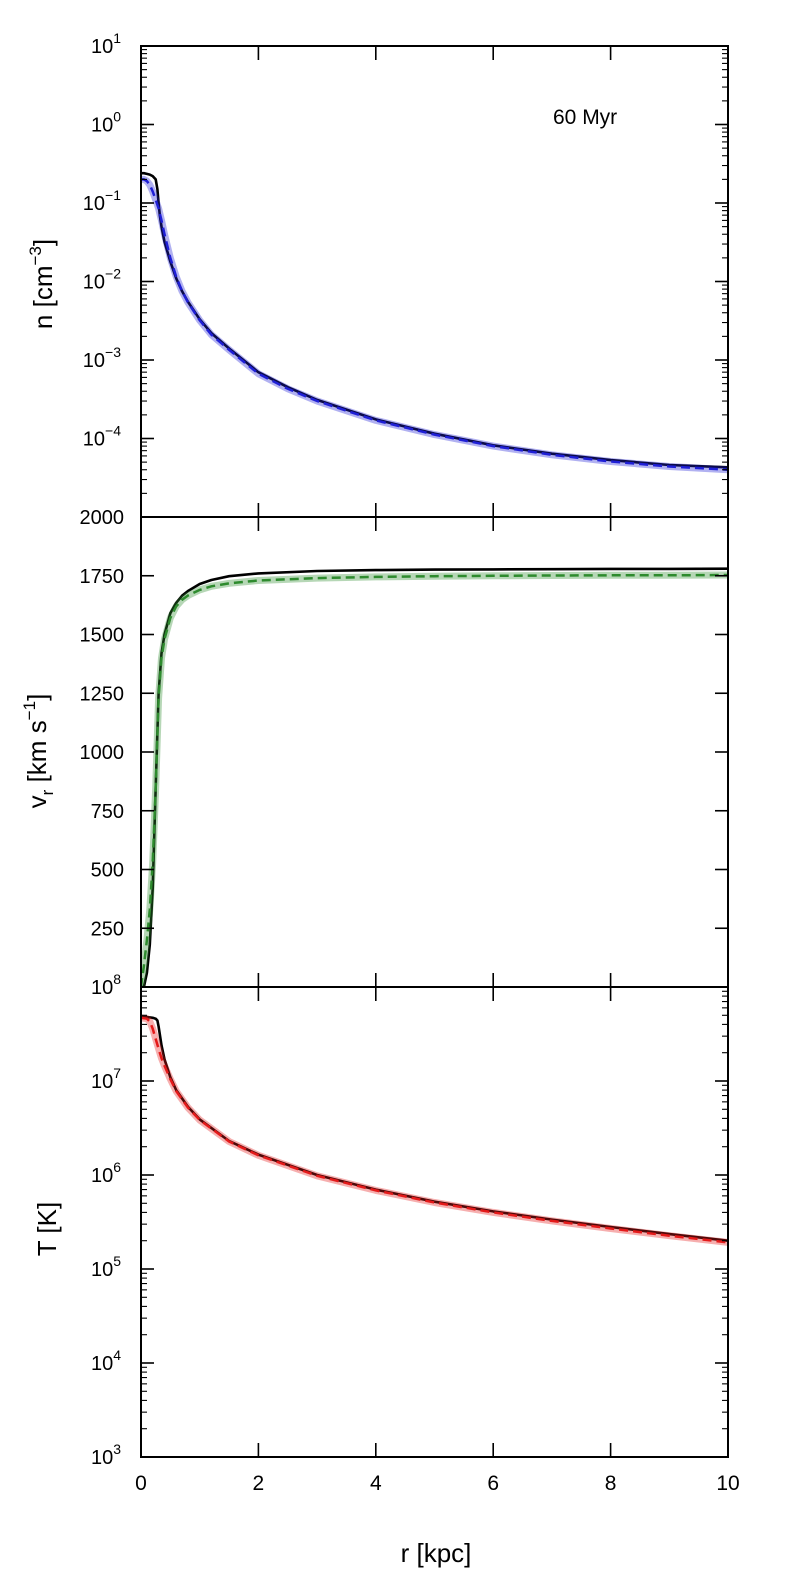  Describe the element at coordinates (102, 577) in the screenshot. I see `y-tick-label: 1750` at that location.